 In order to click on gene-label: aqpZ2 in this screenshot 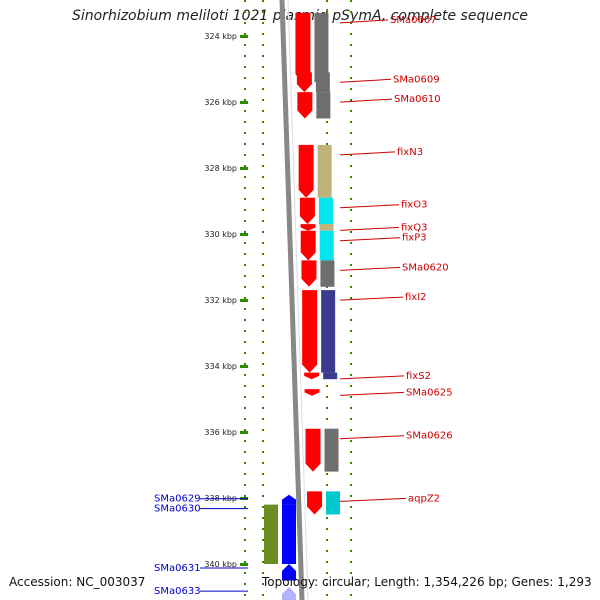, I will do `click(424, 498)`.